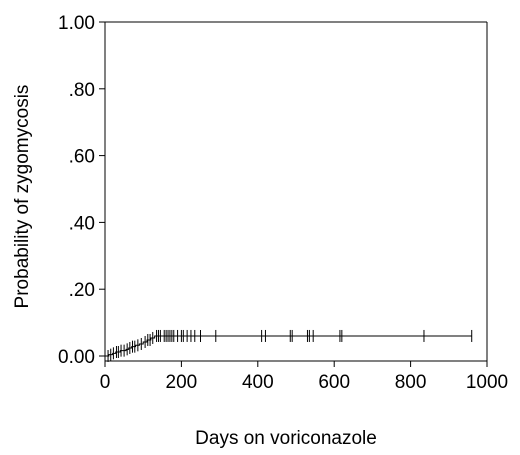 The height and width of the screenshot is (455, 520). What do you see at coordinates (258, 382) in the screenshot?
I see `x-tick-label: 400` at bounding box center [258, 382].